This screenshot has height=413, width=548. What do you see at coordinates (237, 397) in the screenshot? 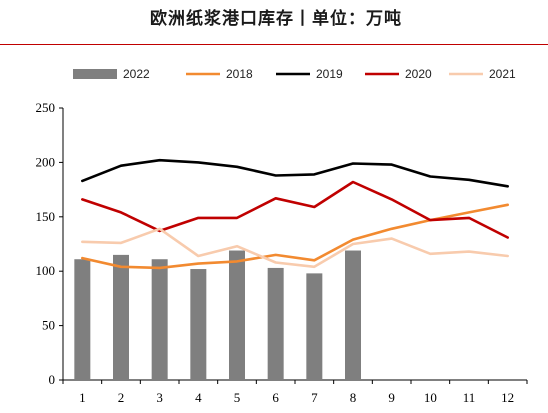
I see `x-tick-label: 5` at bounding box center [237, 397].